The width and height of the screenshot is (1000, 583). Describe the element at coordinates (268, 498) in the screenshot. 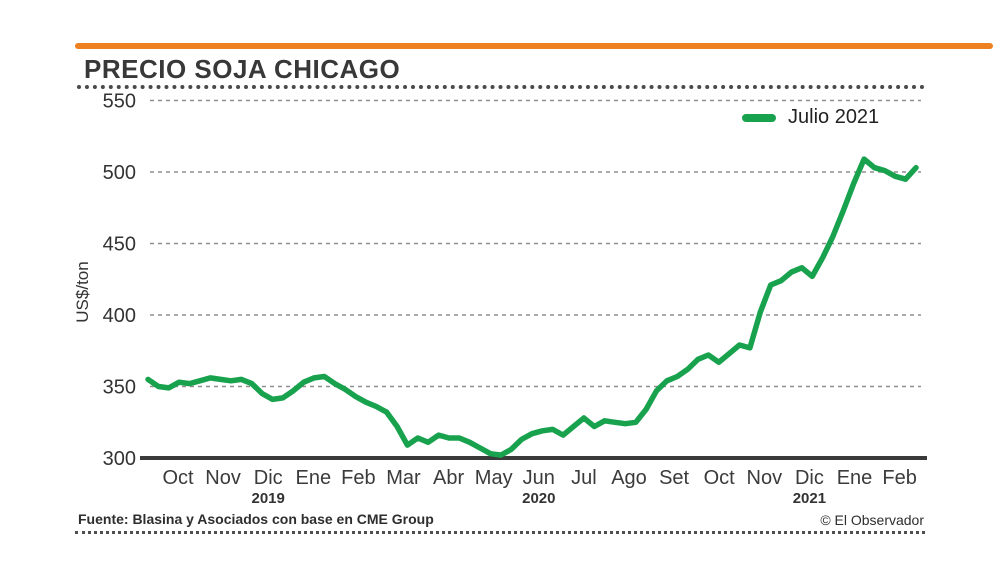

I see `x-year-label-2019: 2019` at that location.